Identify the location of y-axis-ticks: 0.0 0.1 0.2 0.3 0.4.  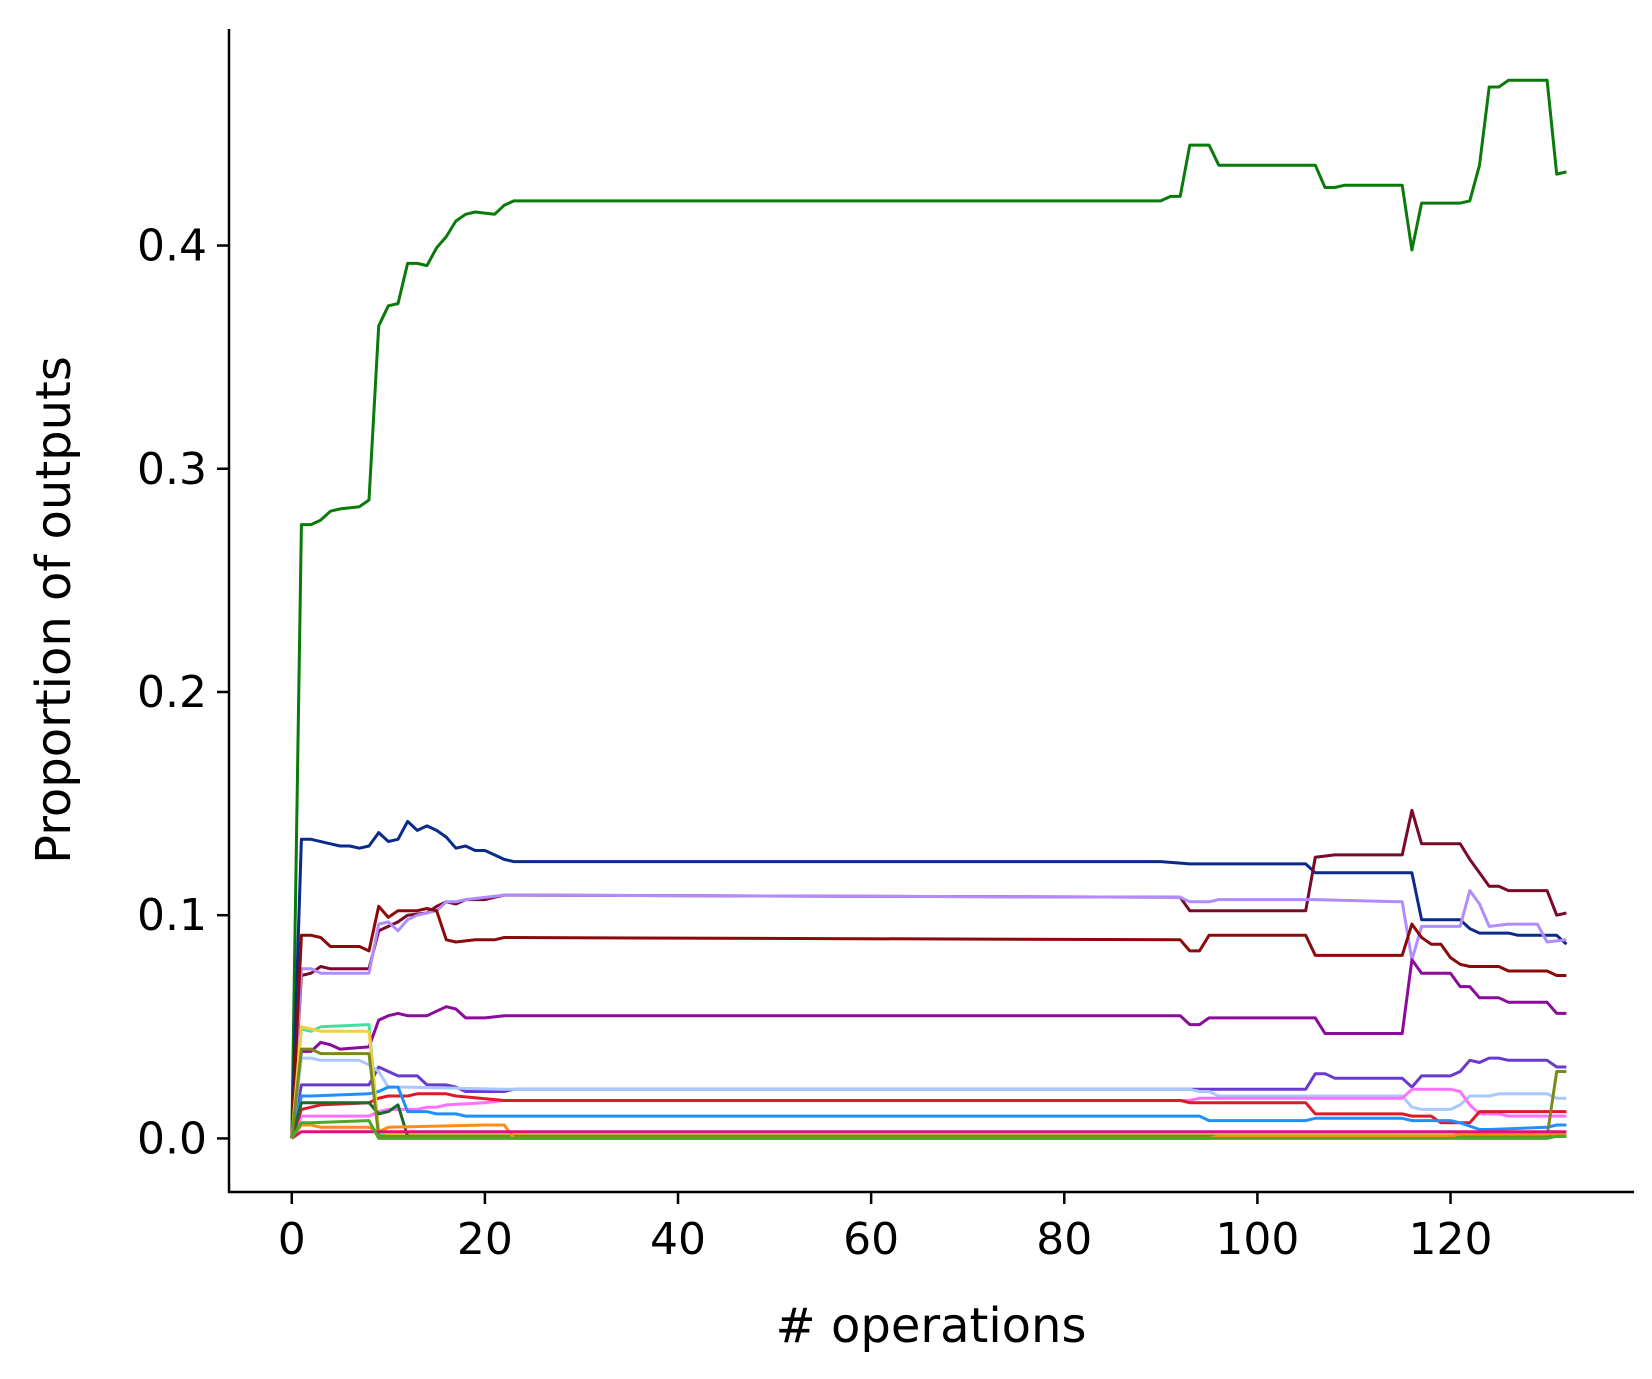
(183, 692).